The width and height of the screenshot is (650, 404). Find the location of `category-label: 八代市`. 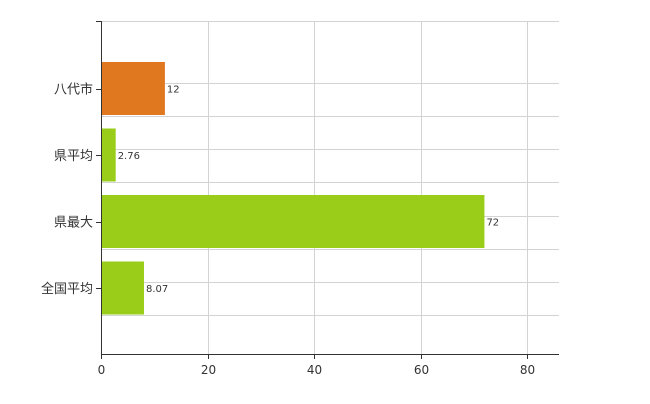

category-label: 八代市 is located at coordinates (73, 90).